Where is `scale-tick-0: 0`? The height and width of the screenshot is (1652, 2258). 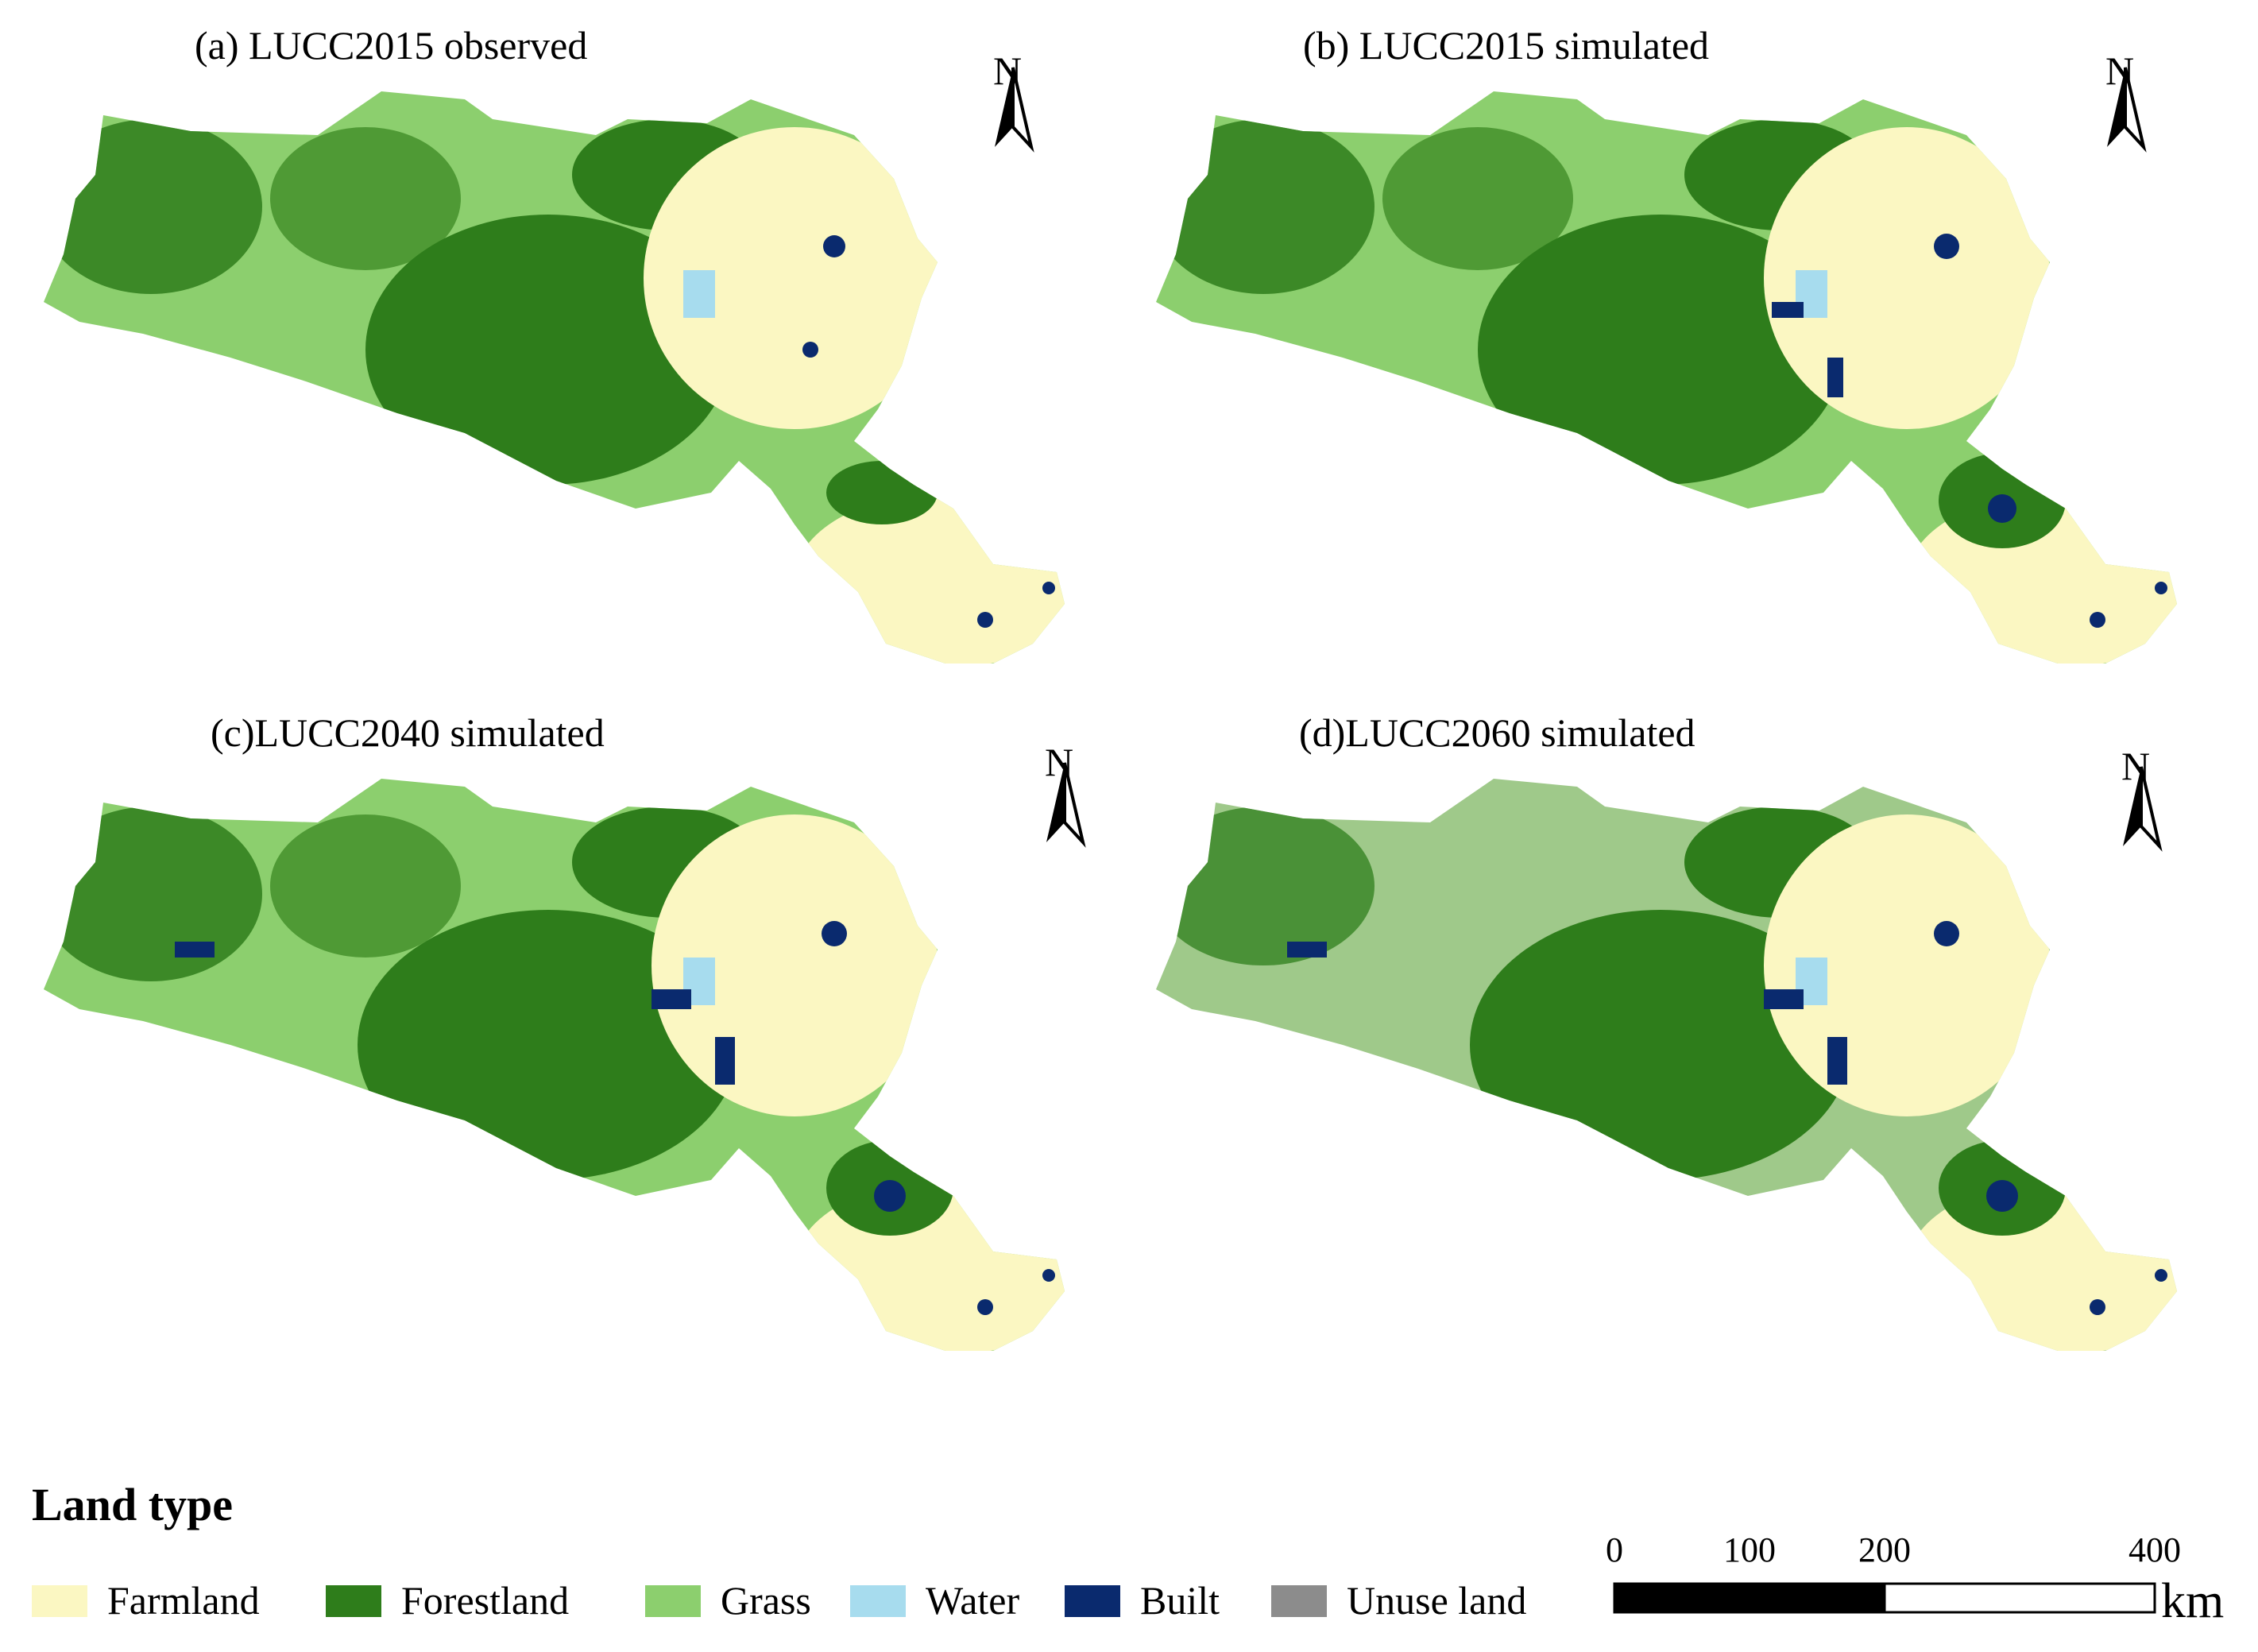 scale-tick-0: 0 is located at coordinates (1614, 1549).